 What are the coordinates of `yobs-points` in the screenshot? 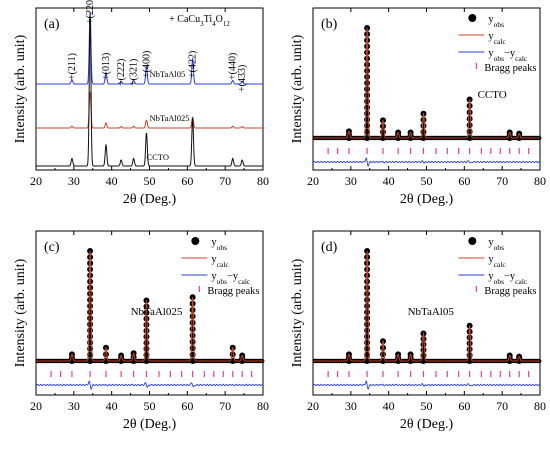 It's located at (427, 83).